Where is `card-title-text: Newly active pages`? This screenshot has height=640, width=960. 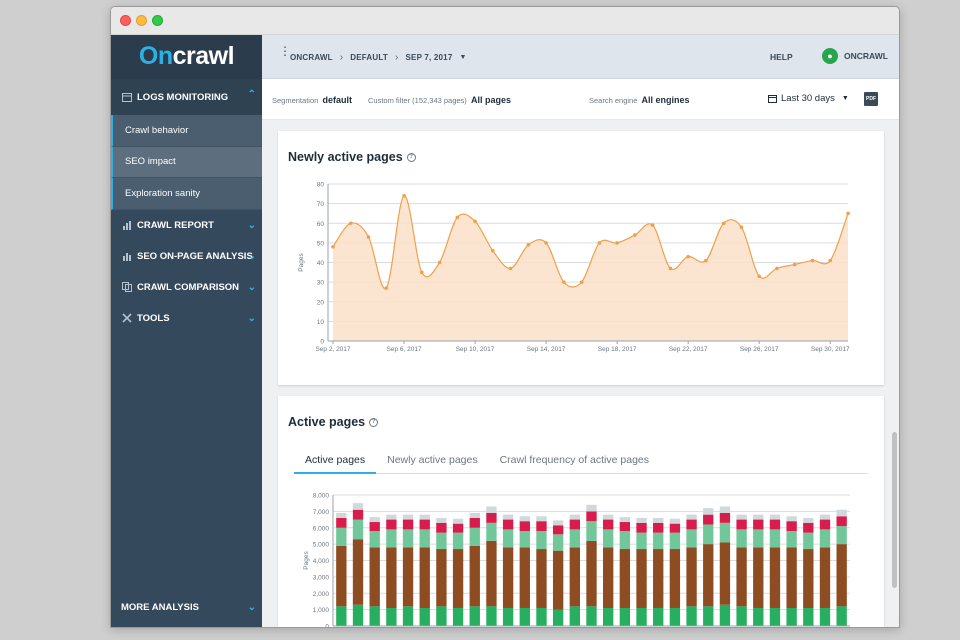 card-title-text: Newly active pages is located at coordinates (345, 157).